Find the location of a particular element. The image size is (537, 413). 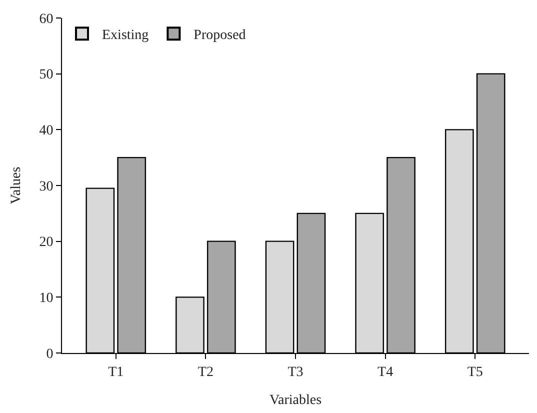

y-tick-label: 10 is located at coordinates (46, 298).